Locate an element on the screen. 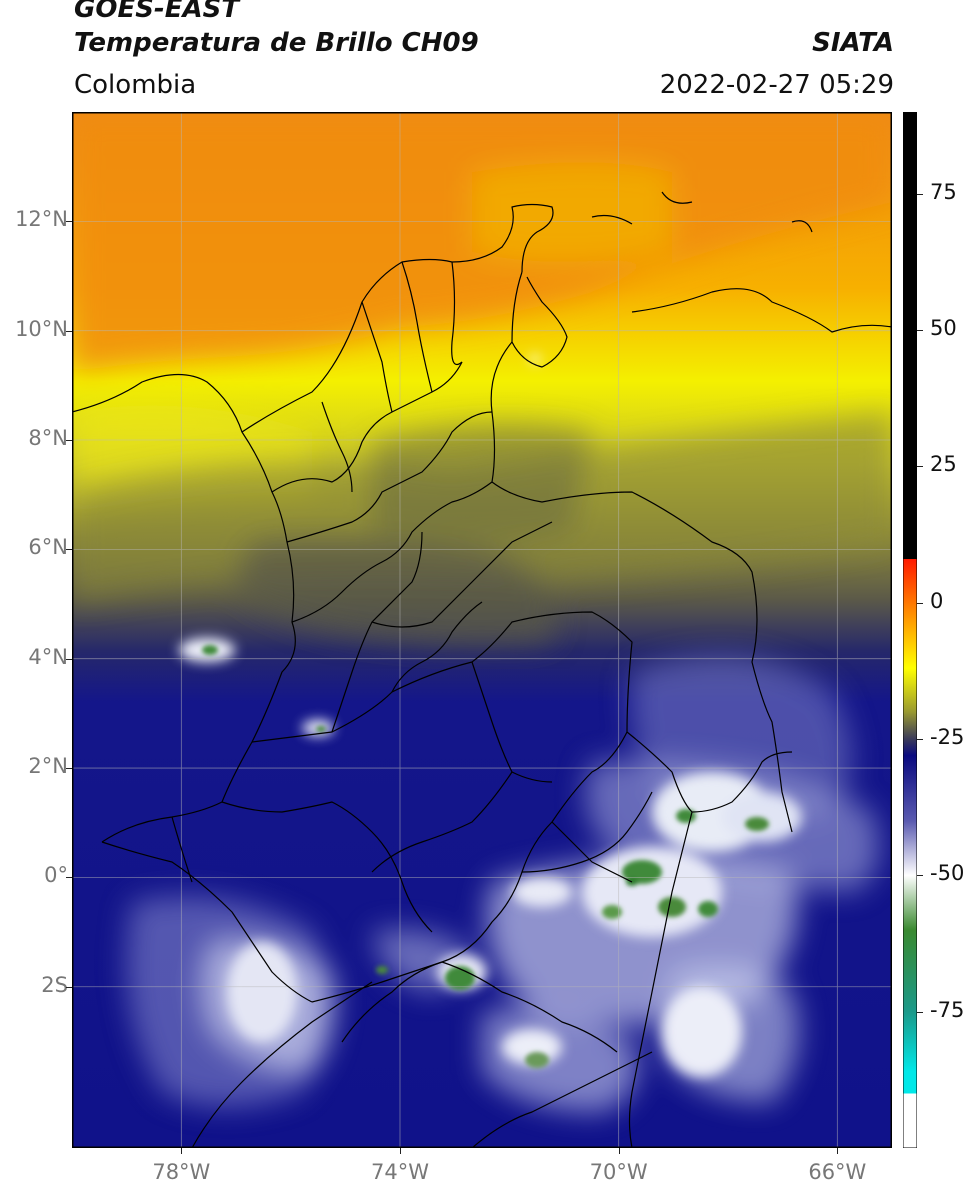  latitude-tick-label: 0° is located at coordinates (56, 875).